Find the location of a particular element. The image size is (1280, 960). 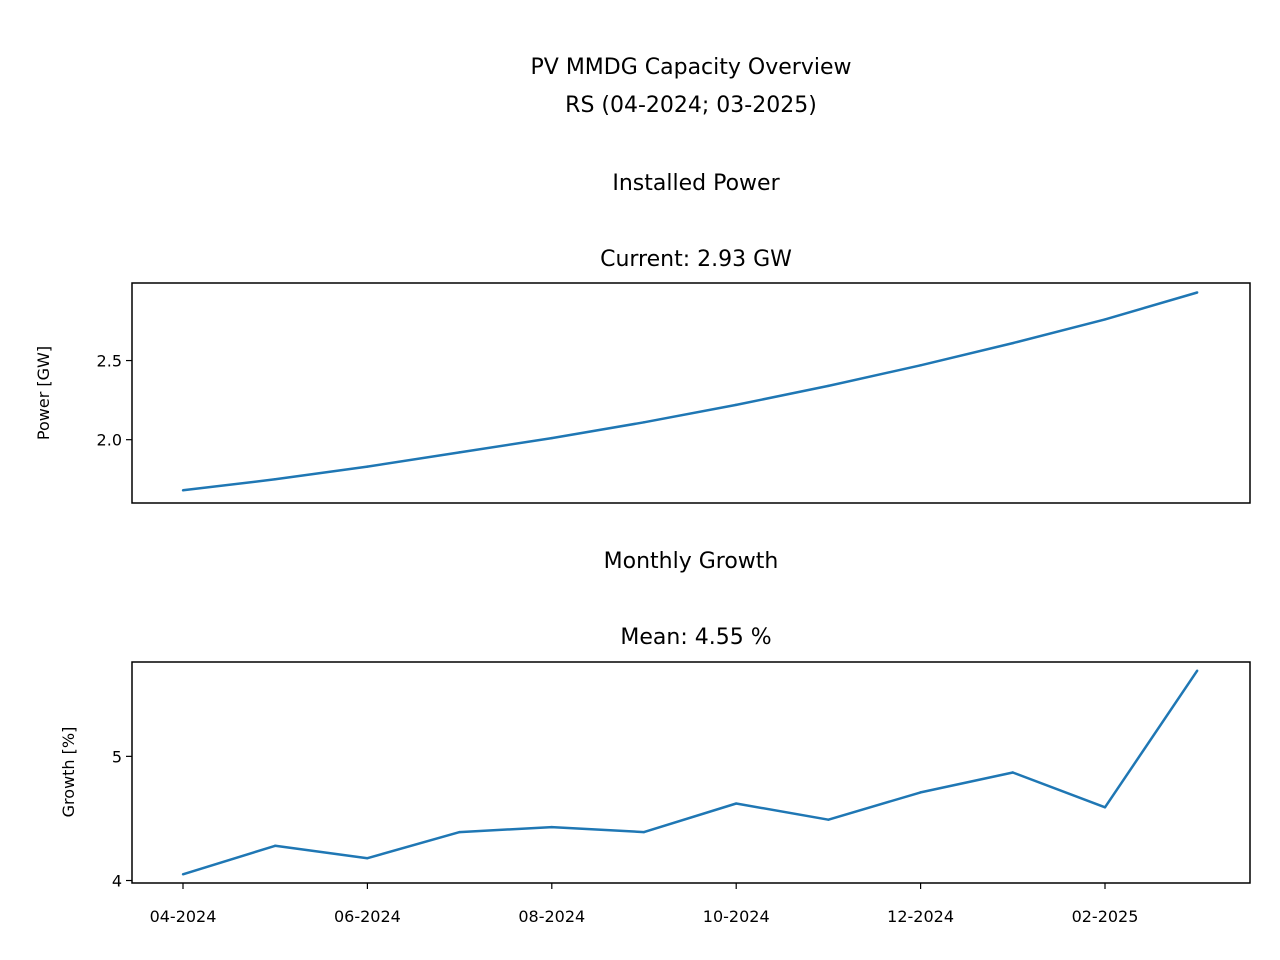

power-y-axis-label: Power [GW] is located at coordinates (43, 393).